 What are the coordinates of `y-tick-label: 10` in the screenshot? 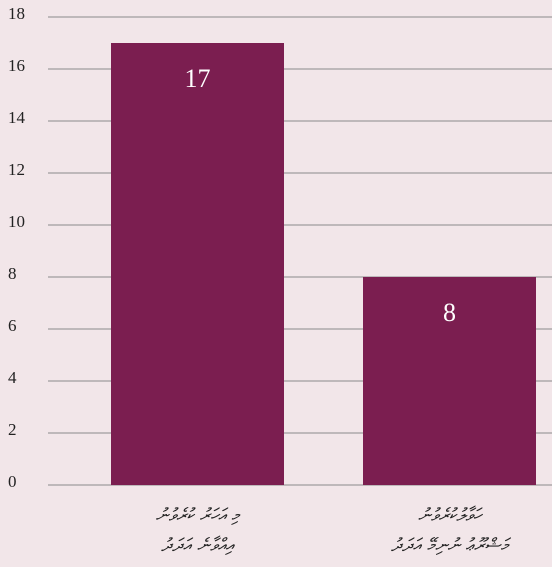 It's located at (16, 221).